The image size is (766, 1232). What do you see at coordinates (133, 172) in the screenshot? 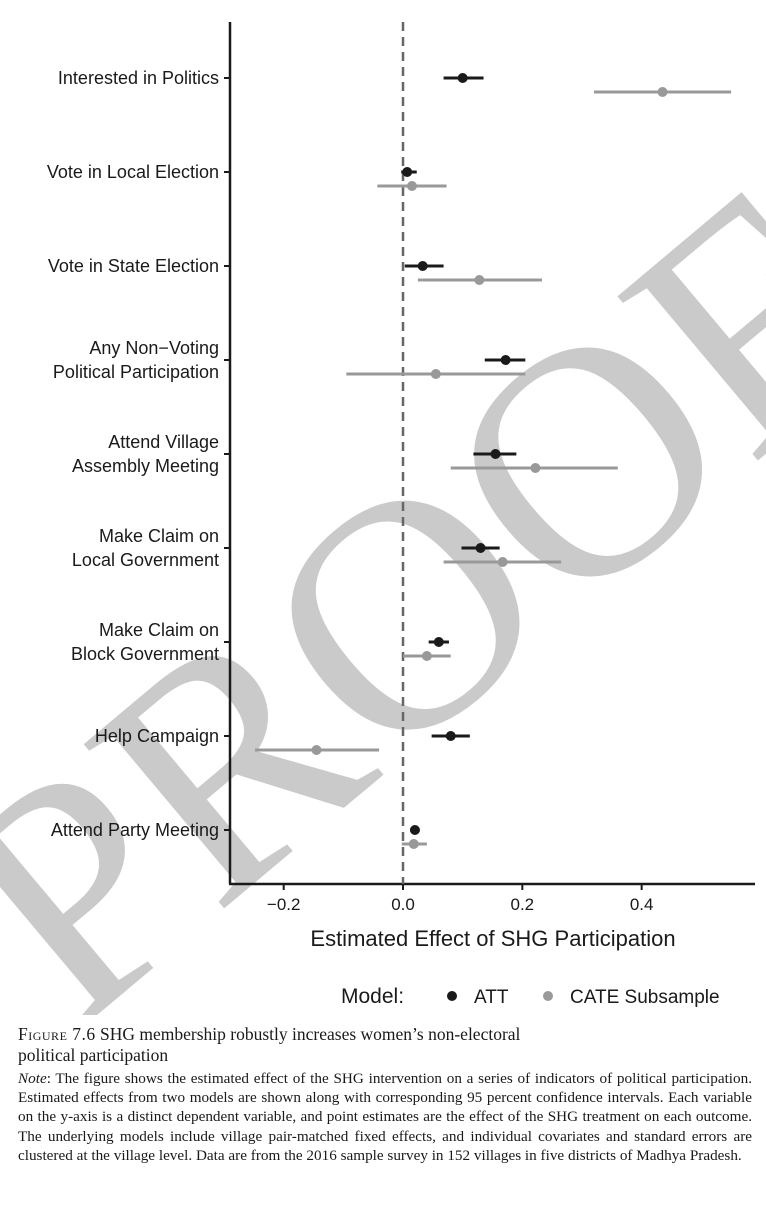
I see `y-tick-label: Vote in Local Election` at bounding box center [133, 172].